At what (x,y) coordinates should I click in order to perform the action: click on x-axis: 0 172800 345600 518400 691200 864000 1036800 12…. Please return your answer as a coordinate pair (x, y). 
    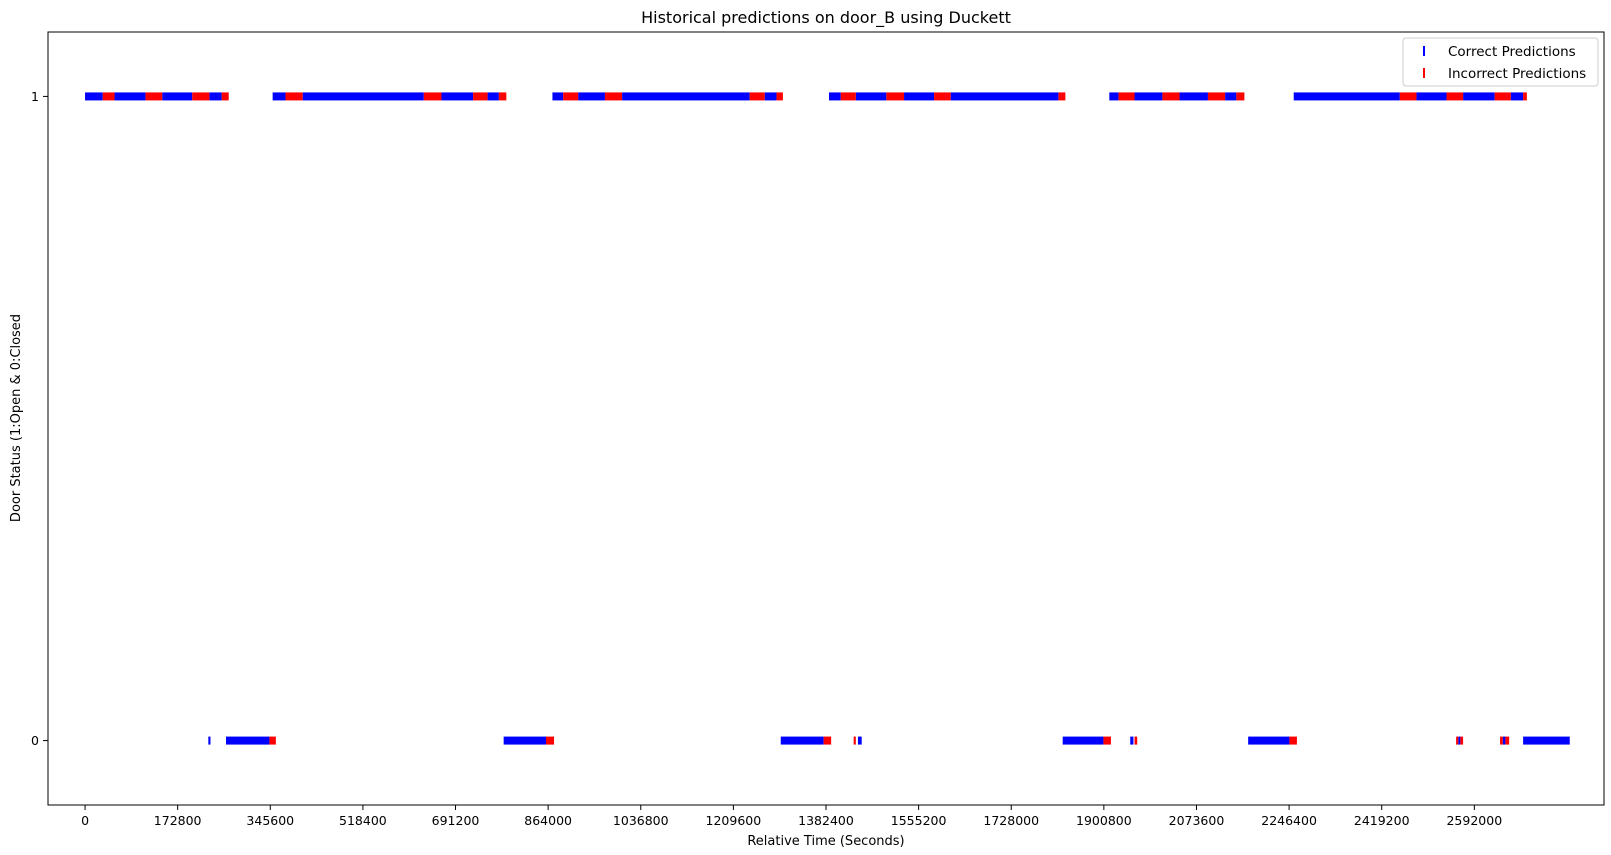
    Looking at the image, I should click on (791, 816).